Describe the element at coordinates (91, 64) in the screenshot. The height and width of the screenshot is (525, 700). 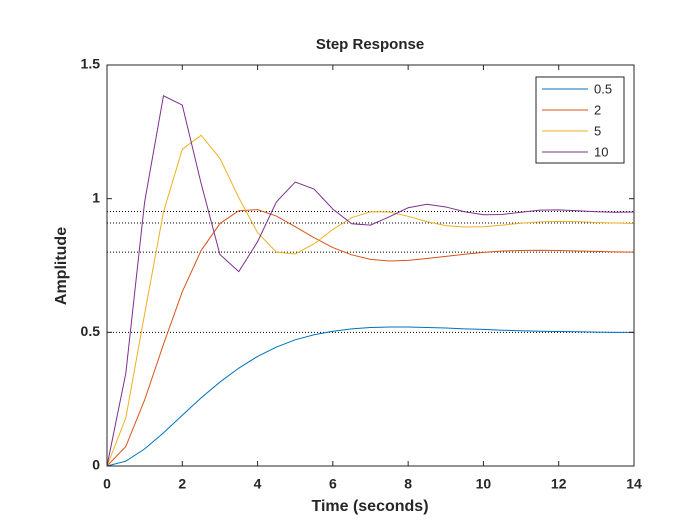
I see `y-tick-label: 1.5` at that location.